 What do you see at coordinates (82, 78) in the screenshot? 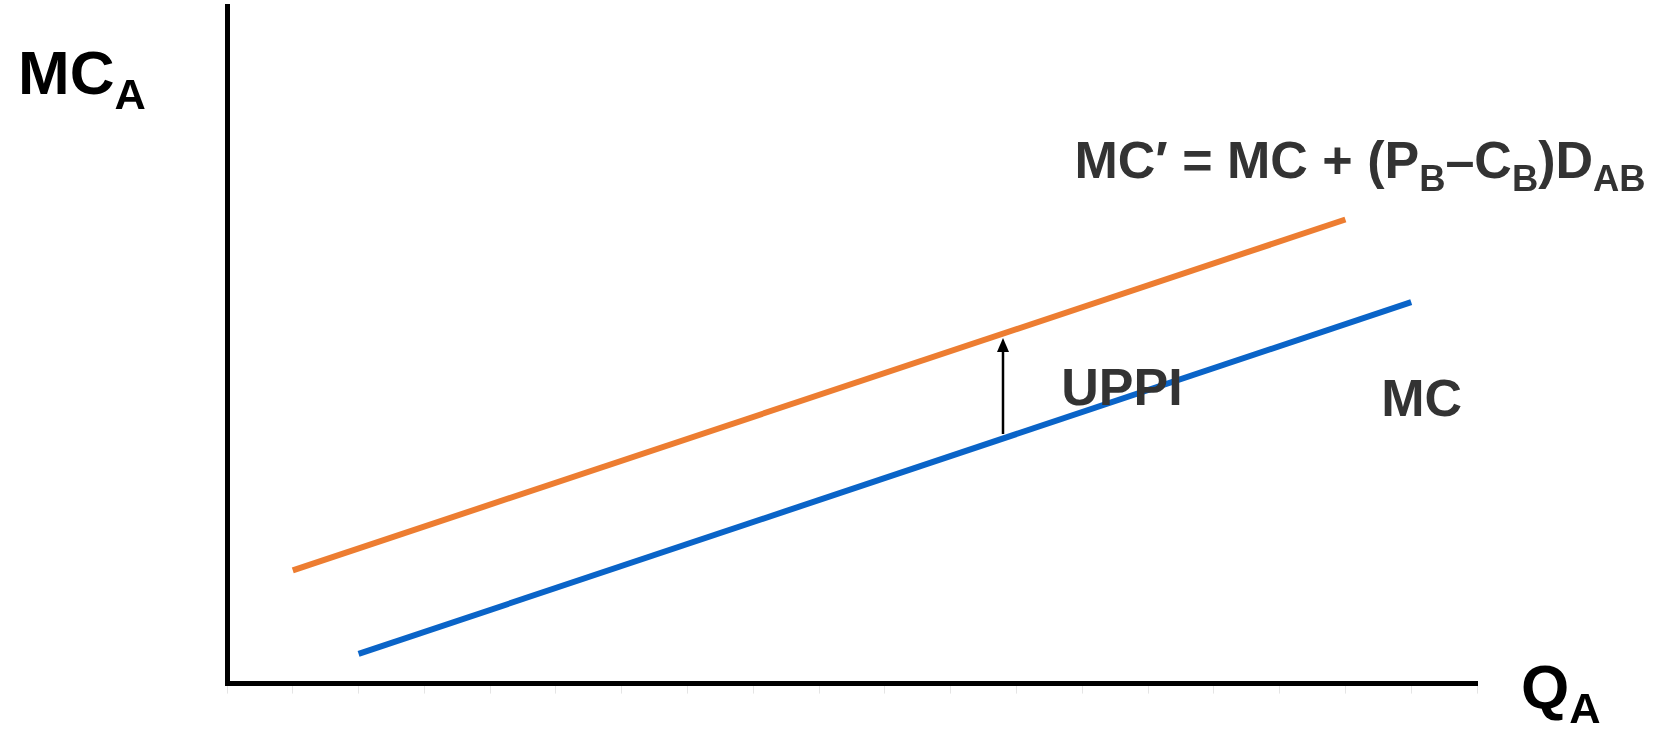
I see `y-axis-title: MC$_{A}$` at bounding box center [82, 78].